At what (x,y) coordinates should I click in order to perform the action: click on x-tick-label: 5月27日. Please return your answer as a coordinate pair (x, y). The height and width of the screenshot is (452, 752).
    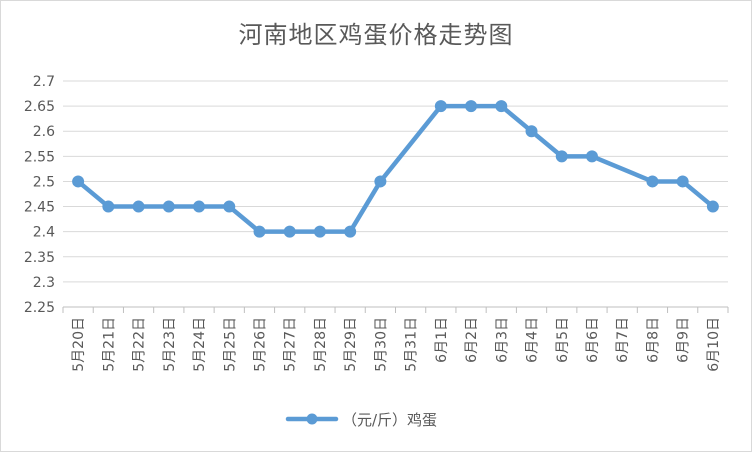
    Looking at the image, I should click on (291, 344).